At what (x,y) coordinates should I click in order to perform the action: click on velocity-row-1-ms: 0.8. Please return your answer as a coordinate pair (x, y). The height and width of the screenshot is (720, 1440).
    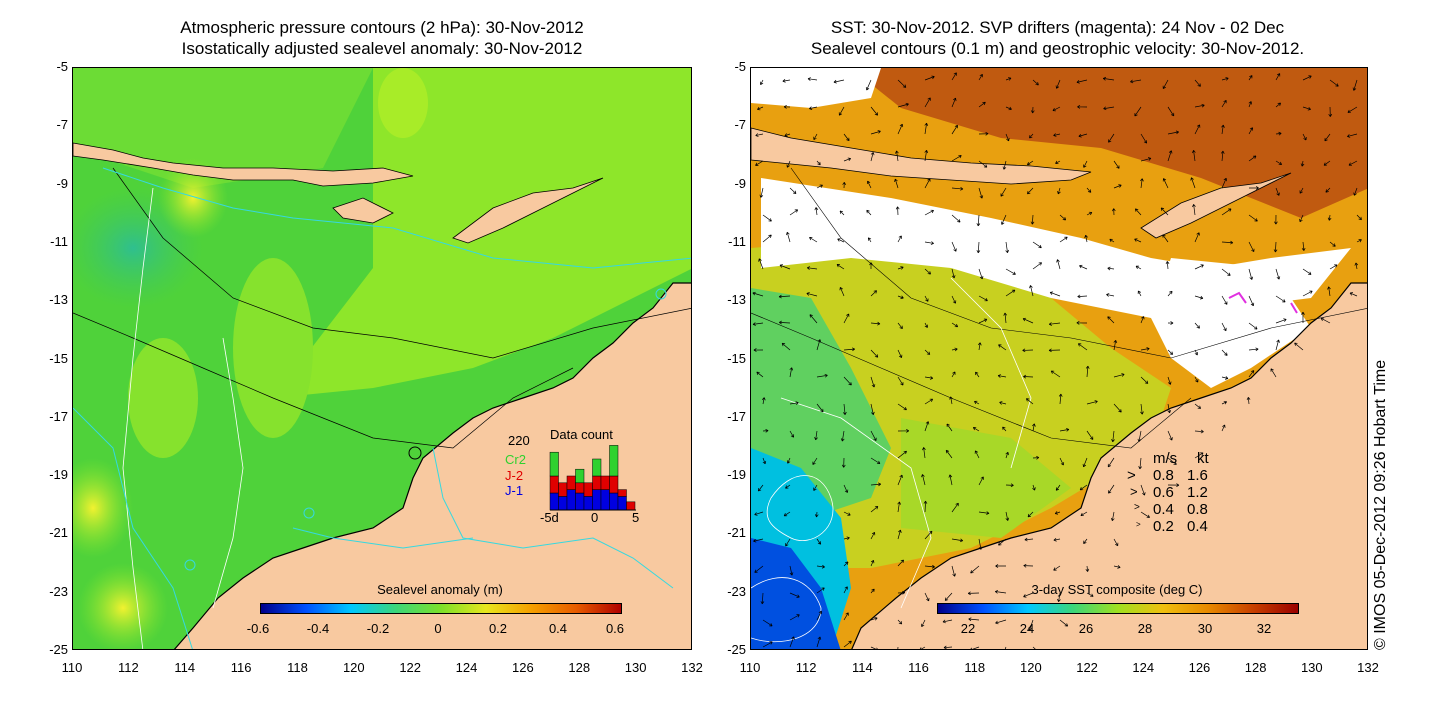
    Looking at the image, I should click on (1163, 475).